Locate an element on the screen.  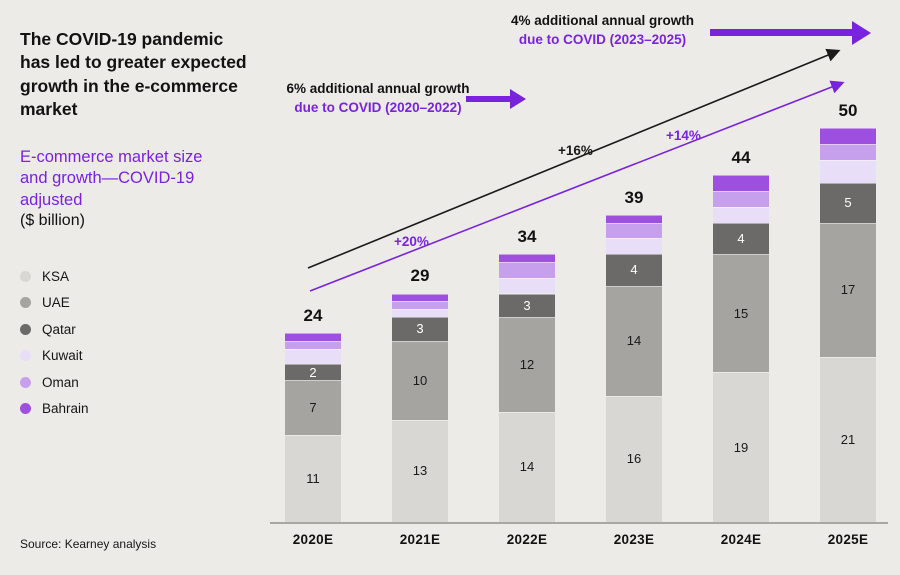
legend-item-bahrain: Bahrain is located at coordinates (54, 409).